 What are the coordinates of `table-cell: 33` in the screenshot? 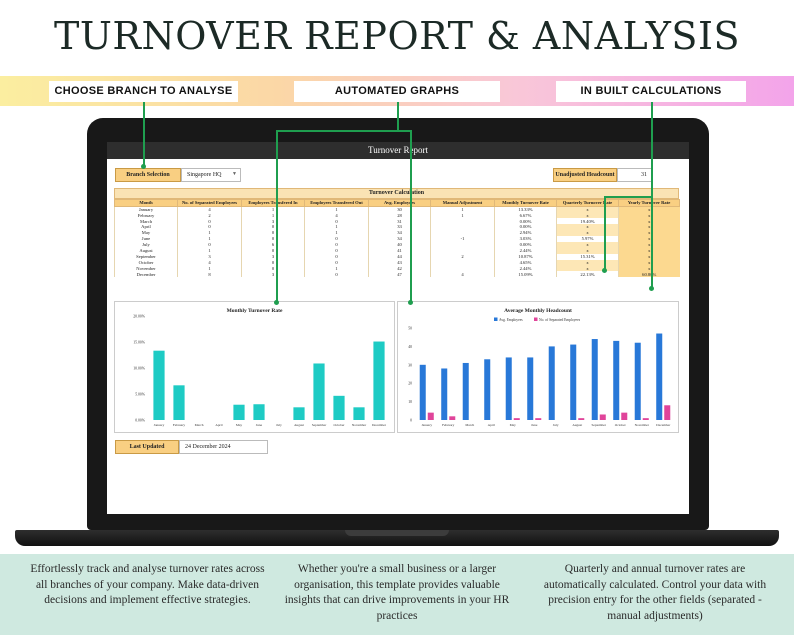 It's located at (399, 227).